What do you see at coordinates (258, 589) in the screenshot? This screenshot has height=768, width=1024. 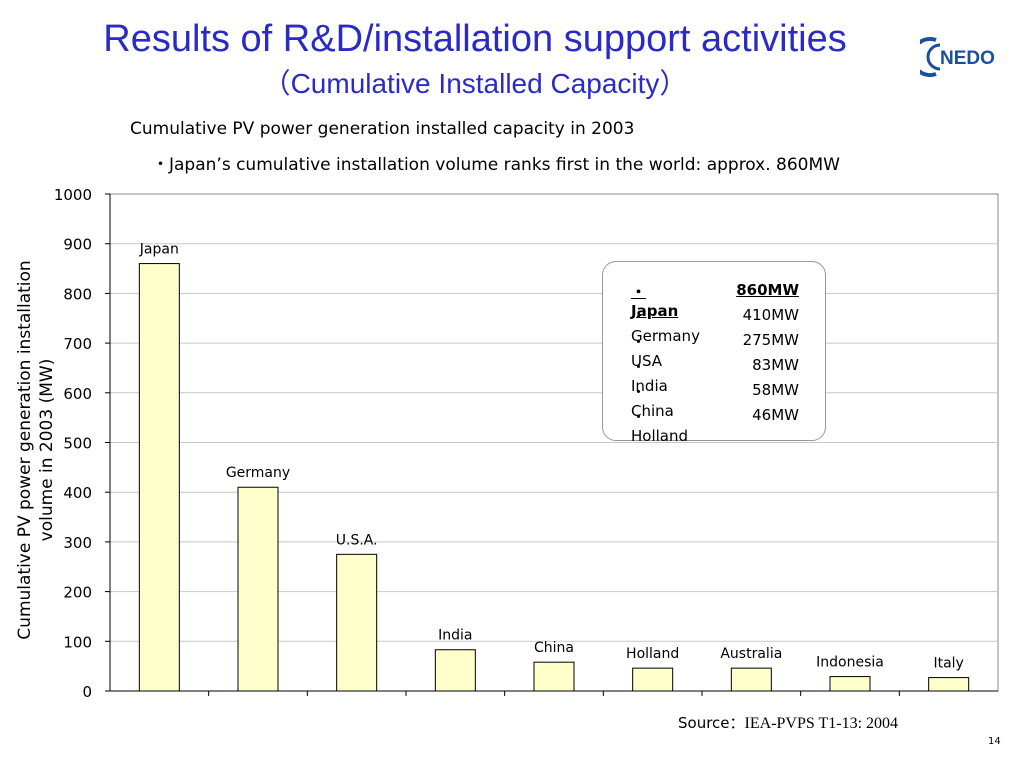 I see `bar-germany` at bounding box center [258, 589].